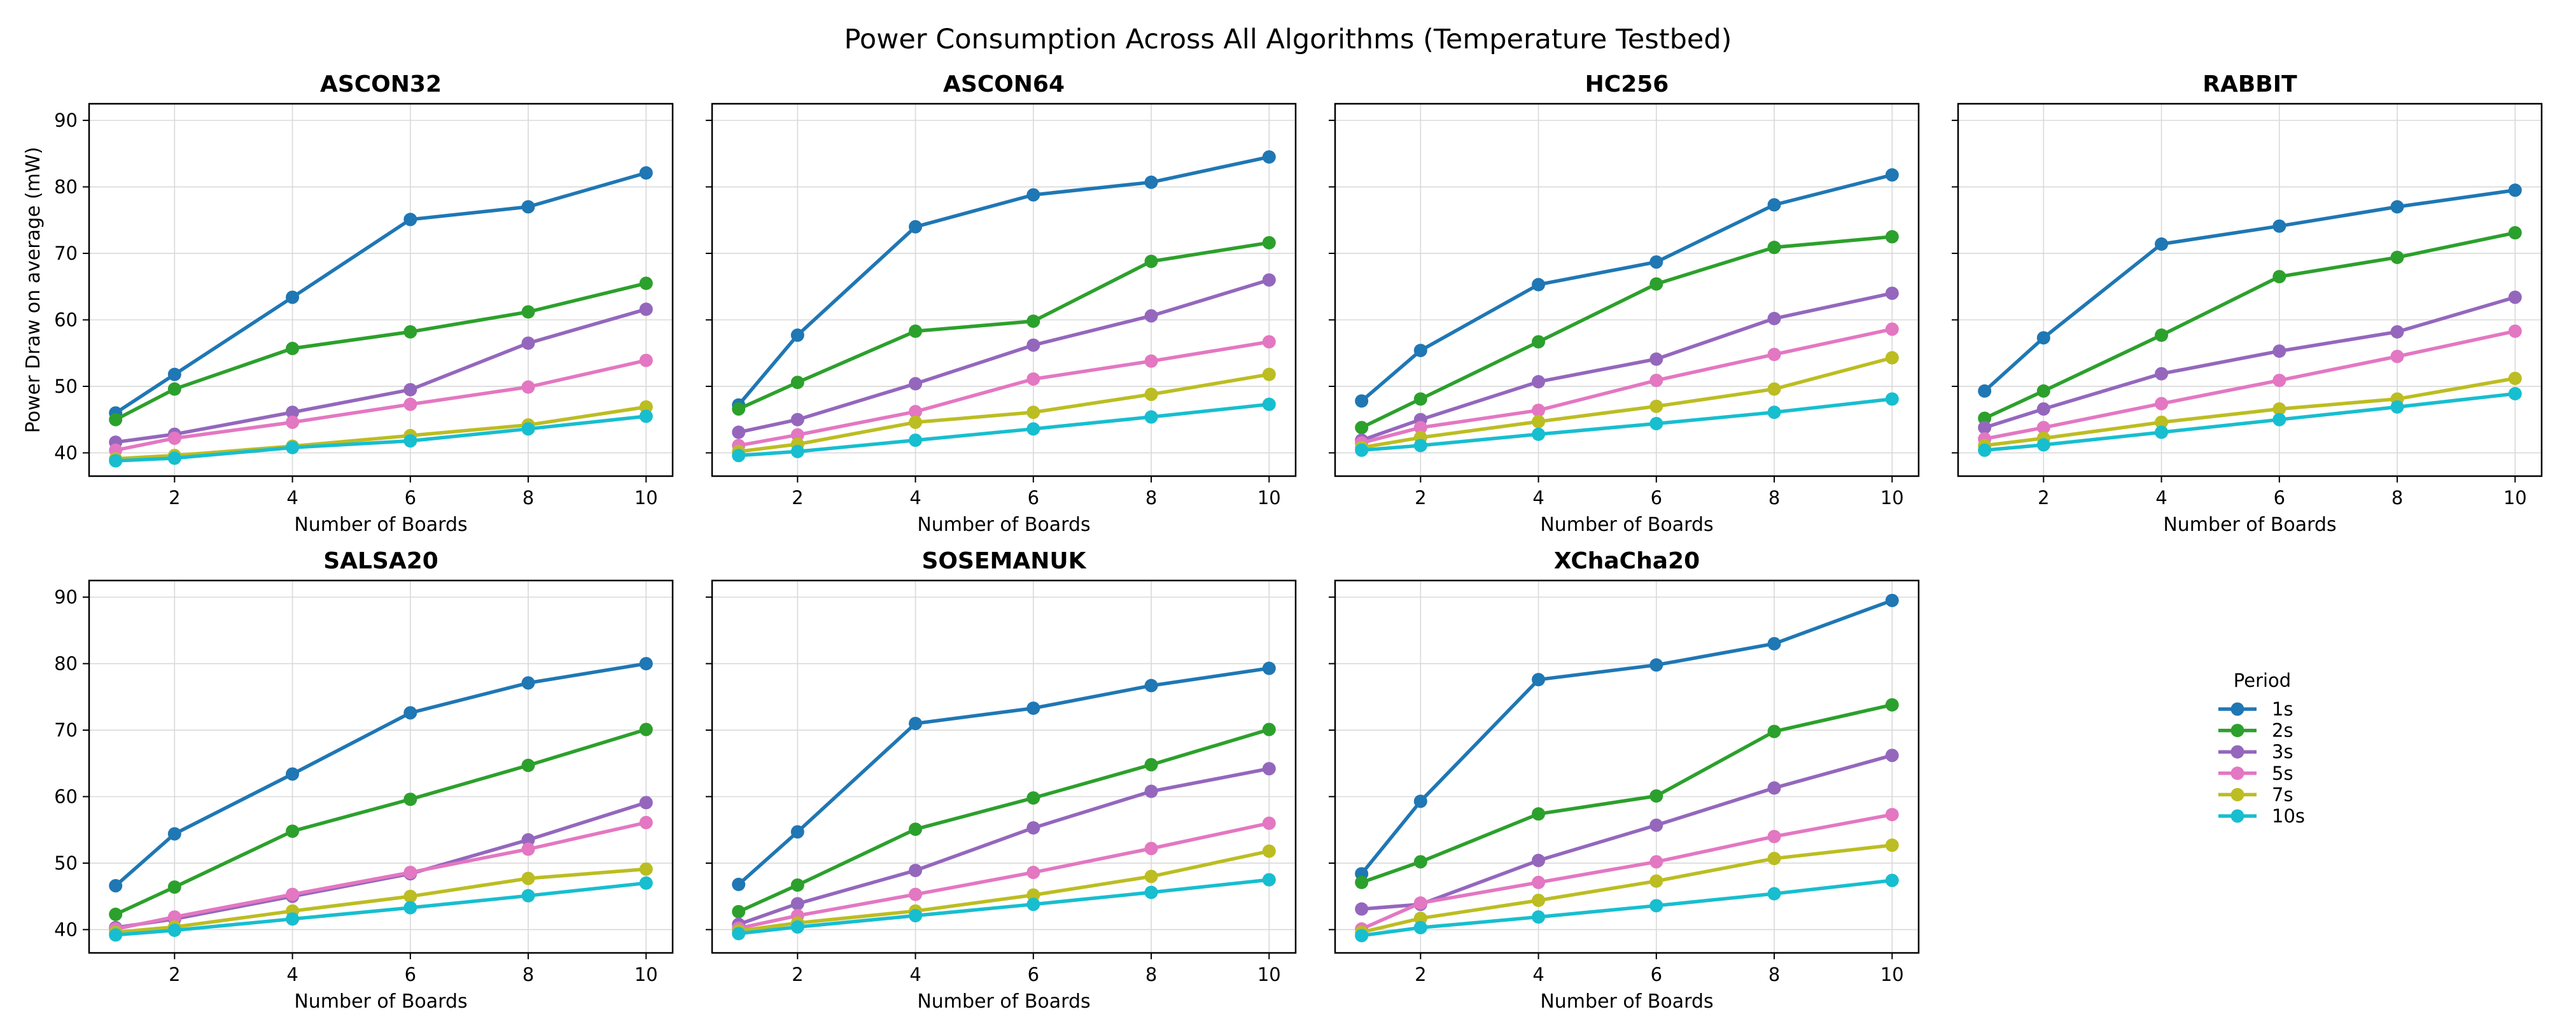 This screenshot has width=2576, height=1028. Describe the element at coordinates (2255, 752) in the screenshot. I see `legend-item-3s: 3s` at that location.